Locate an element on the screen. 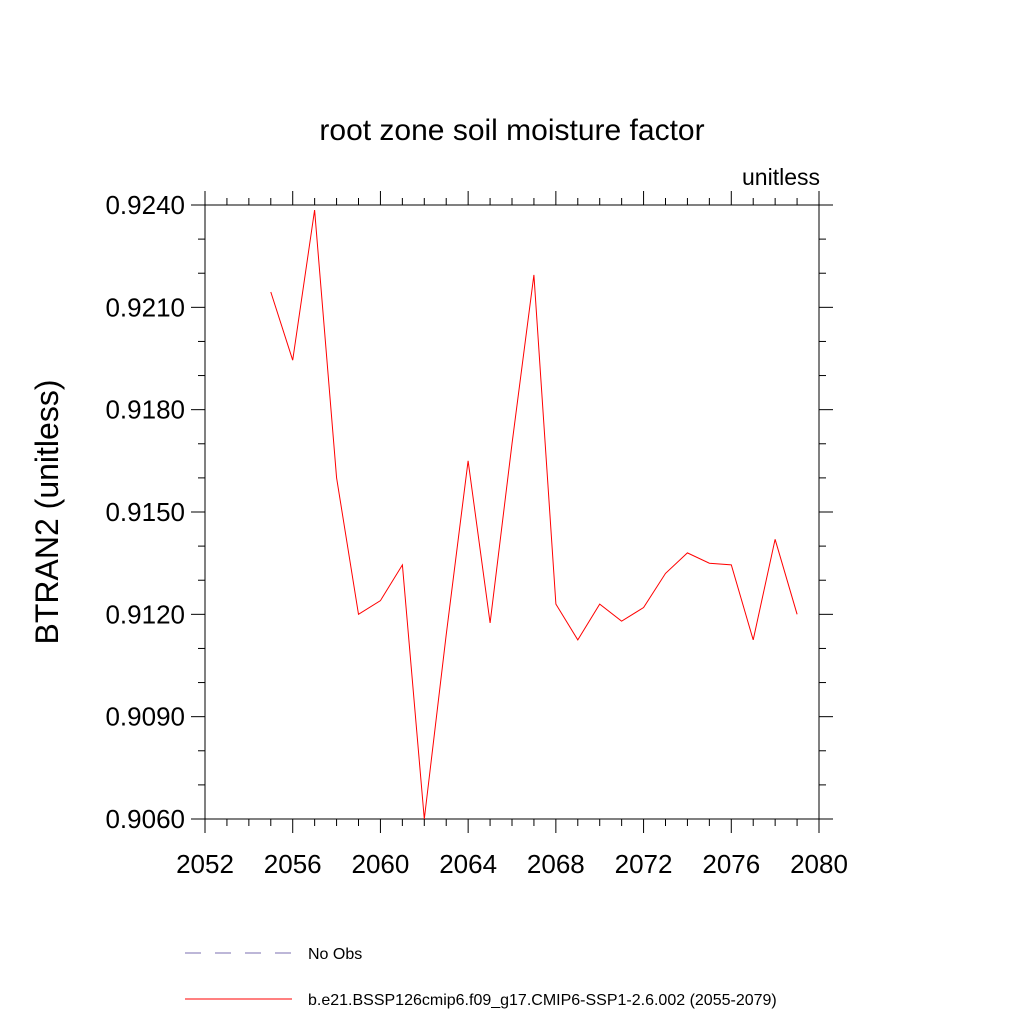 Image resolution: width=1024 pixels, height=1024 pixels. units-label: unitless is located at coordinates (781, 177).